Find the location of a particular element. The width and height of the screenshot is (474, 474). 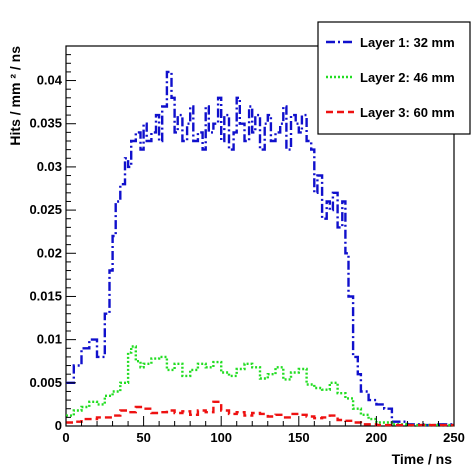

y-tick-label: 0.025 is located at coordinates (45, 209).